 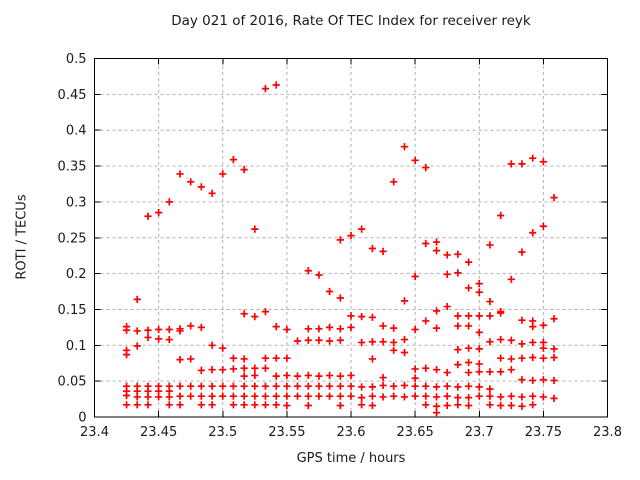 What do you see at coordinates (76, 274) in the screenshot?
I see `y-tick-label: 0.2` at bounding box center [76, 274].